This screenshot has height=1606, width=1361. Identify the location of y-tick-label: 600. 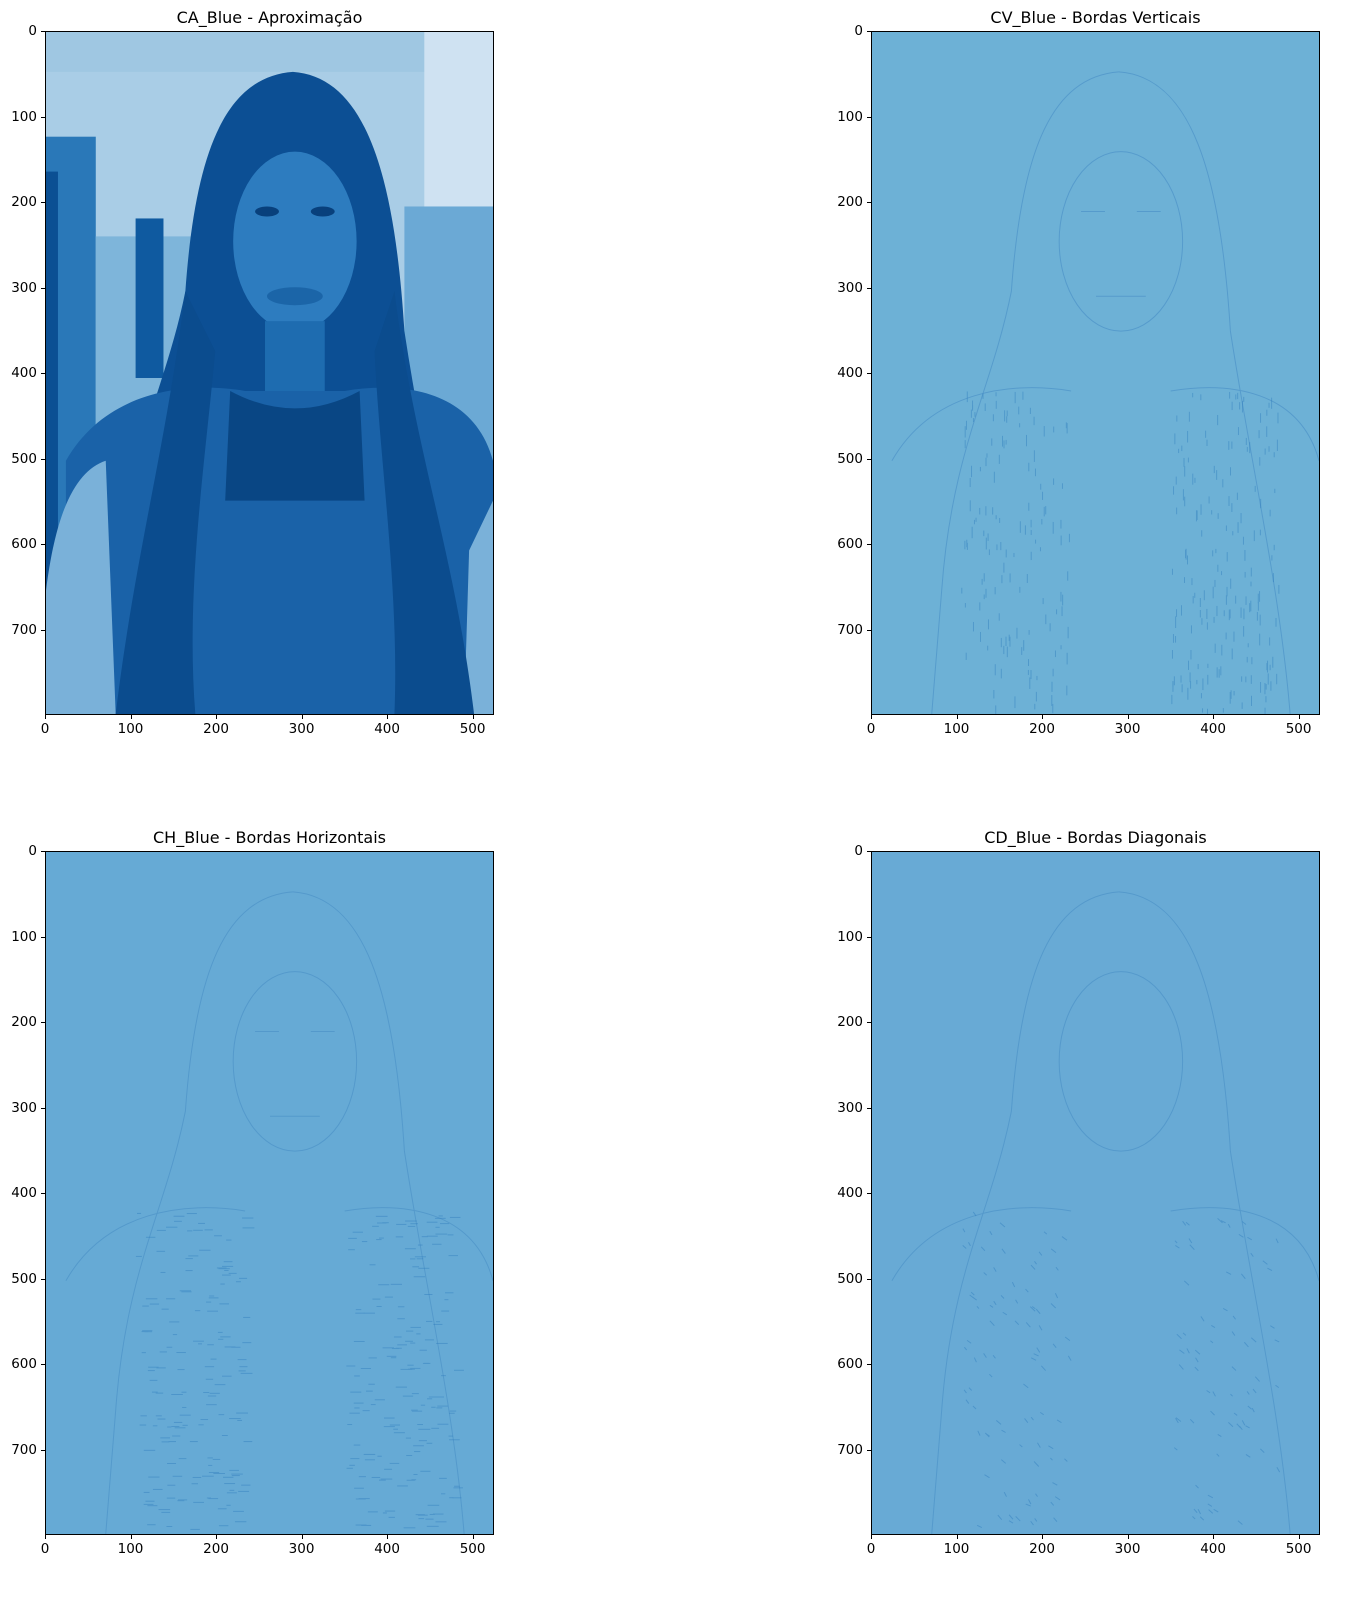
(24, 1364).